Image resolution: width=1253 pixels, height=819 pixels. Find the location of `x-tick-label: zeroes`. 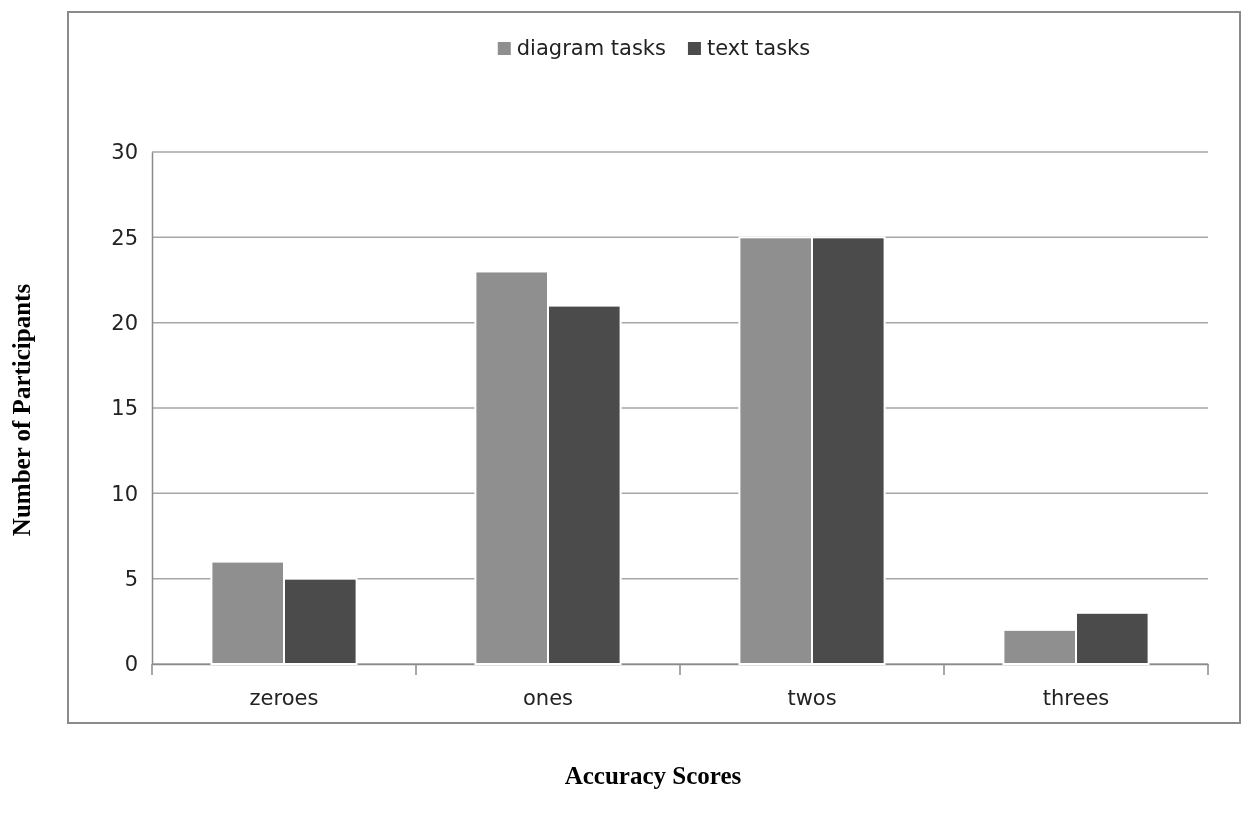

x-tick-label: zeroes is located at coordinates (284, 697).